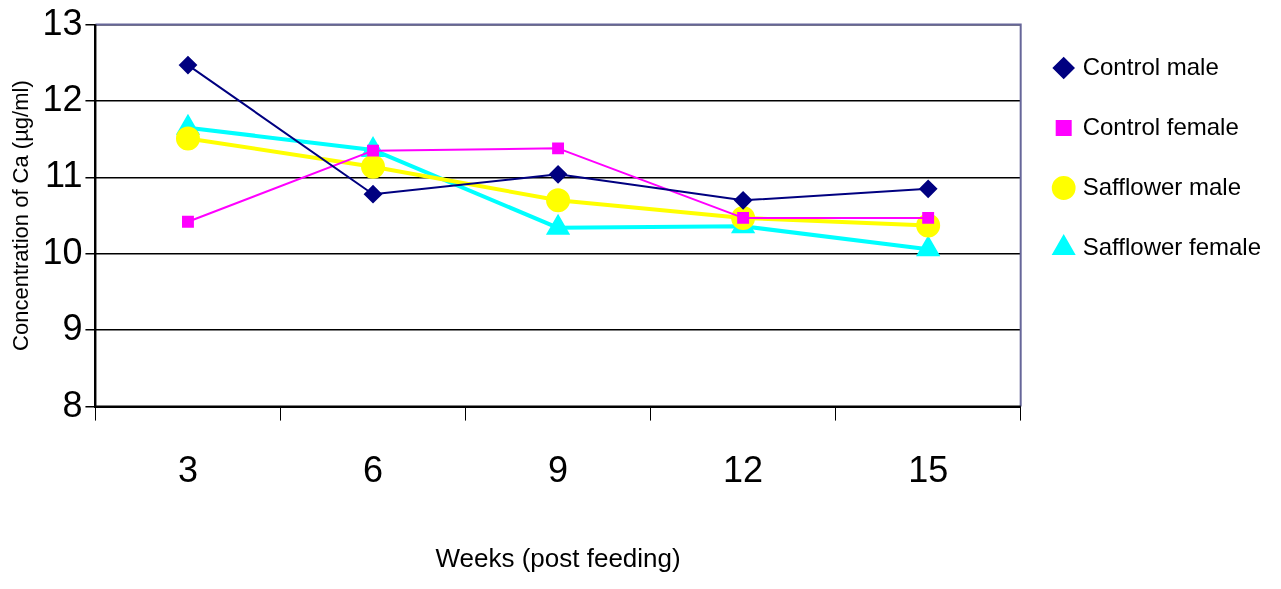 The width and height of the screenshot is (1281, 589). What do you see at coordinates (1160, 126) in the screenshot?
I see `legend-label: Control female` at bounding box center [1160, 126].